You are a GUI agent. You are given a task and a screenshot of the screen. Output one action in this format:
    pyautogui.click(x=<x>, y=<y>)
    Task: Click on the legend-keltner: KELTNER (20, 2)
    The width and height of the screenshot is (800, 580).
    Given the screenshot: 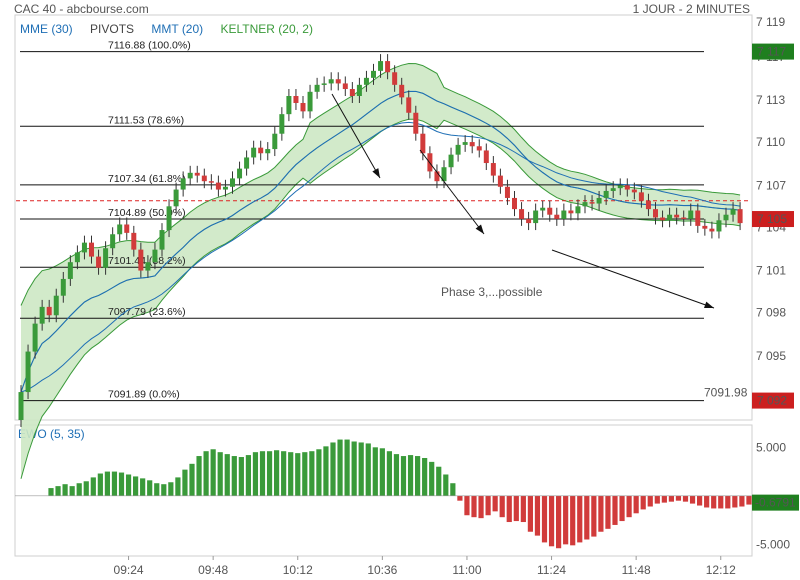 What is the action you would take?
    pyautogui.click(x=266, y=29)
    